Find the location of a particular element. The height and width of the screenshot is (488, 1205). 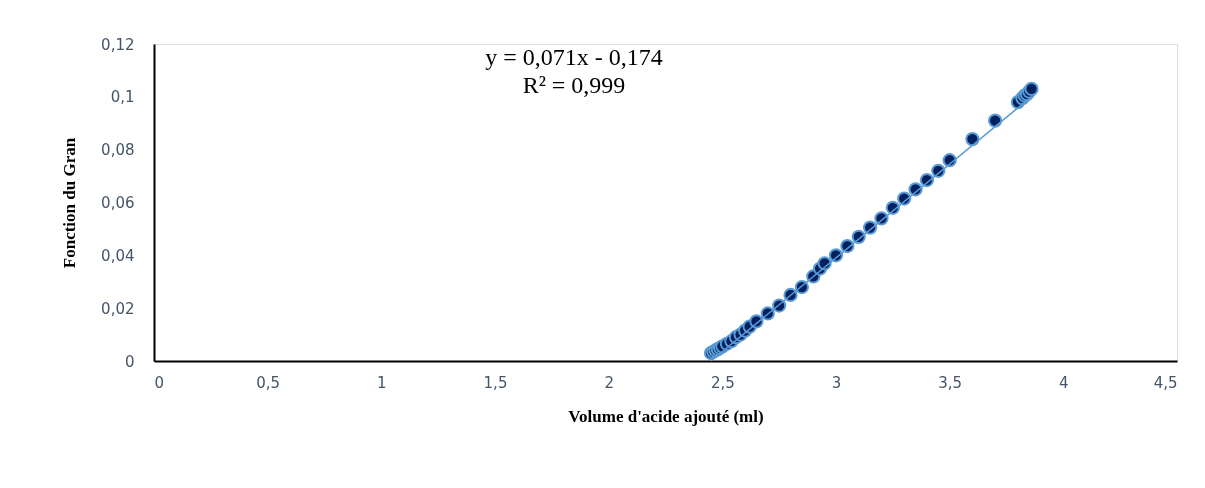

y-tick-label: 0,02 is located at coordinates (118, 308).